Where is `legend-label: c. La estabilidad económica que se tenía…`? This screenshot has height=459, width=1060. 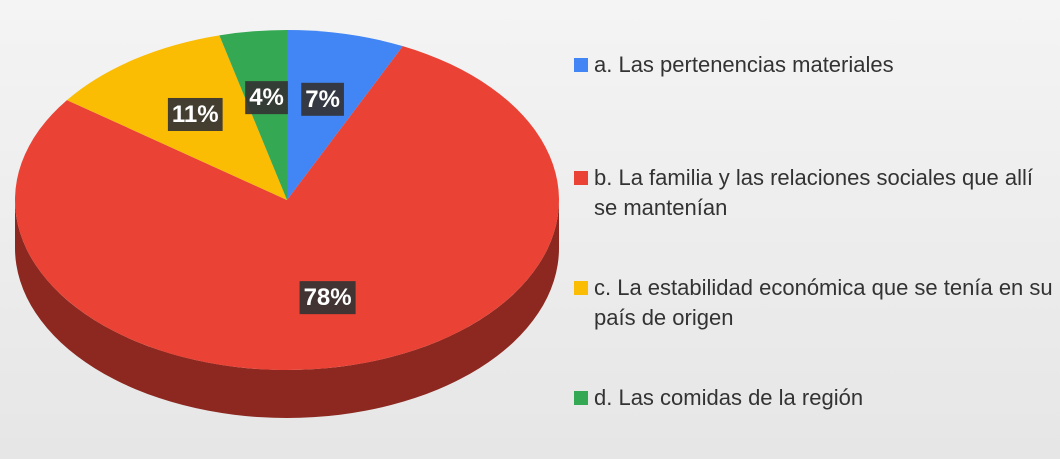 legend-label: c. La estabilidad económica que se tenía… is located at coordinates (823, 302).